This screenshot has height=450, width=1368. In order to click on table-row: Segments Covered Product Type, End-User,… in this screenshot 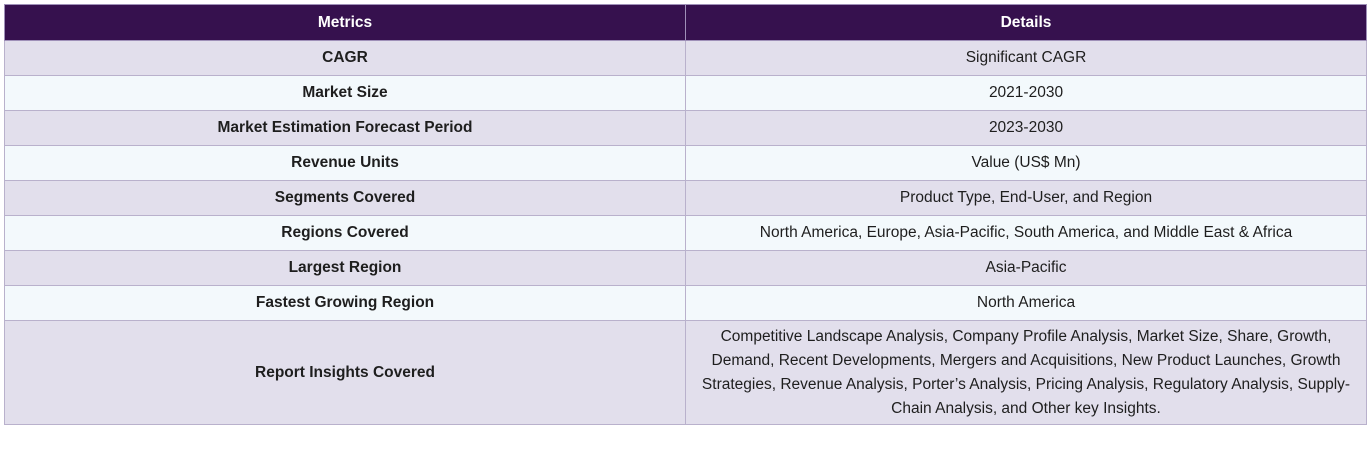, I will do `click(685, 198)`.